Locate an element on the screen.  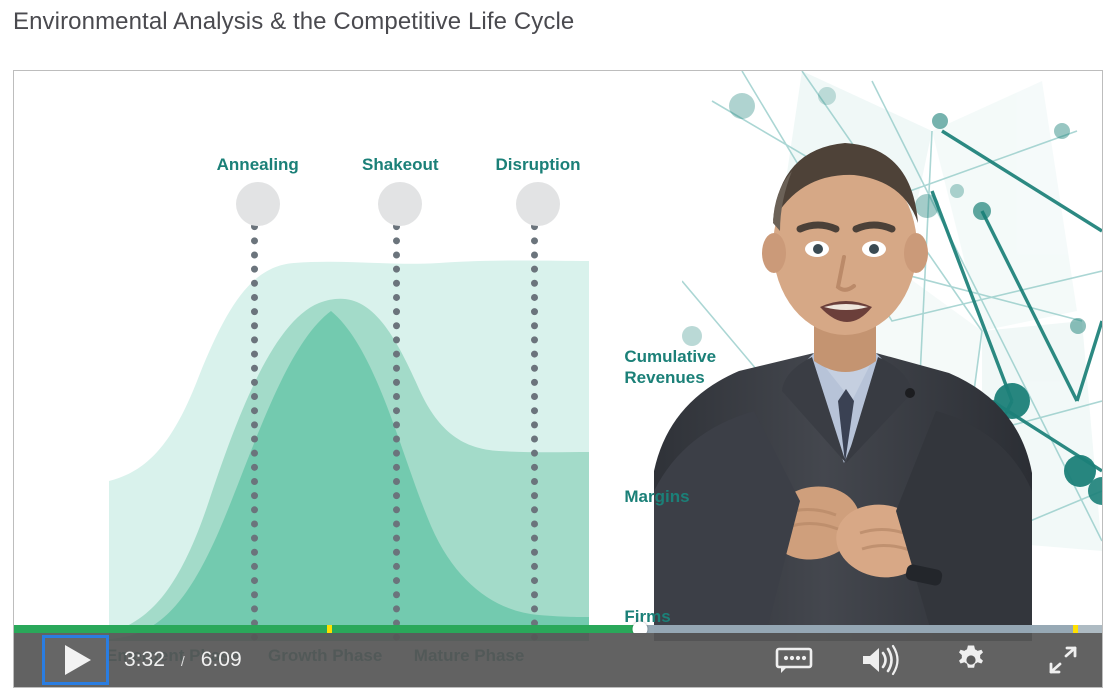
settings-button is located at coordinates (971, 660).